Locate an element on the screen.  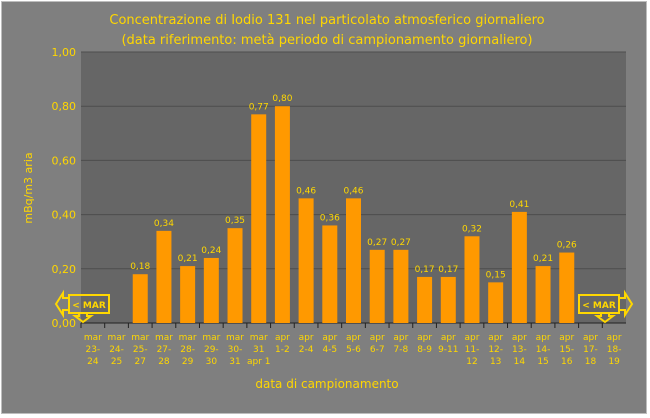
x-tick-label: 2-4 is located at coordinates (306, 350).